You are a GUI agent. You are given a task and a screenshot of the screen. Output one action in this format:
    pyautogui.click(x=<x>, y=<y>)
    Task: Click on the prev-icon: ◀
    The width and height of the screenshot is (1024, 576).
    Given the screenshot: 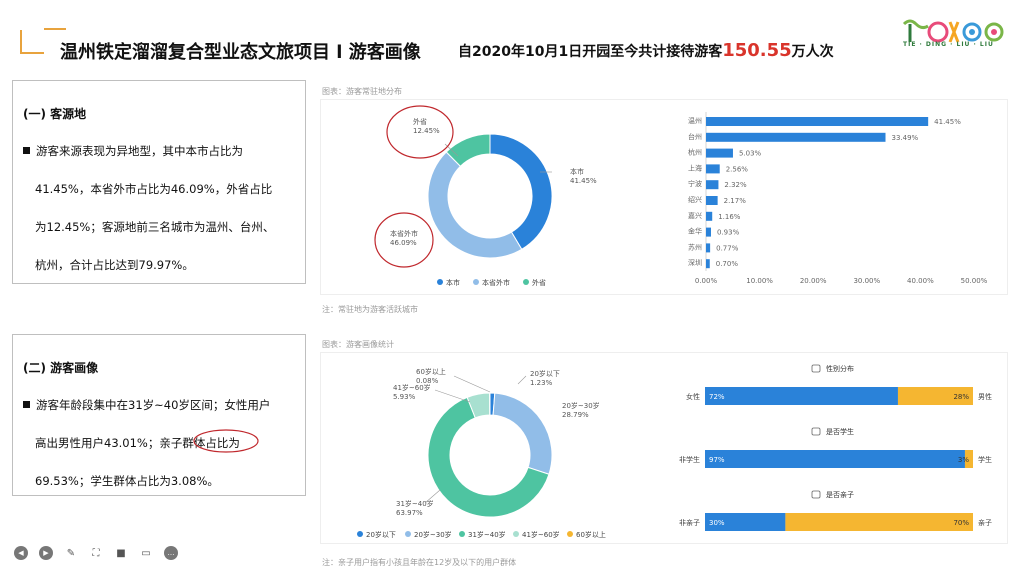 What is the action you would take?
    pyautogui.click(x=21, y=553)
    